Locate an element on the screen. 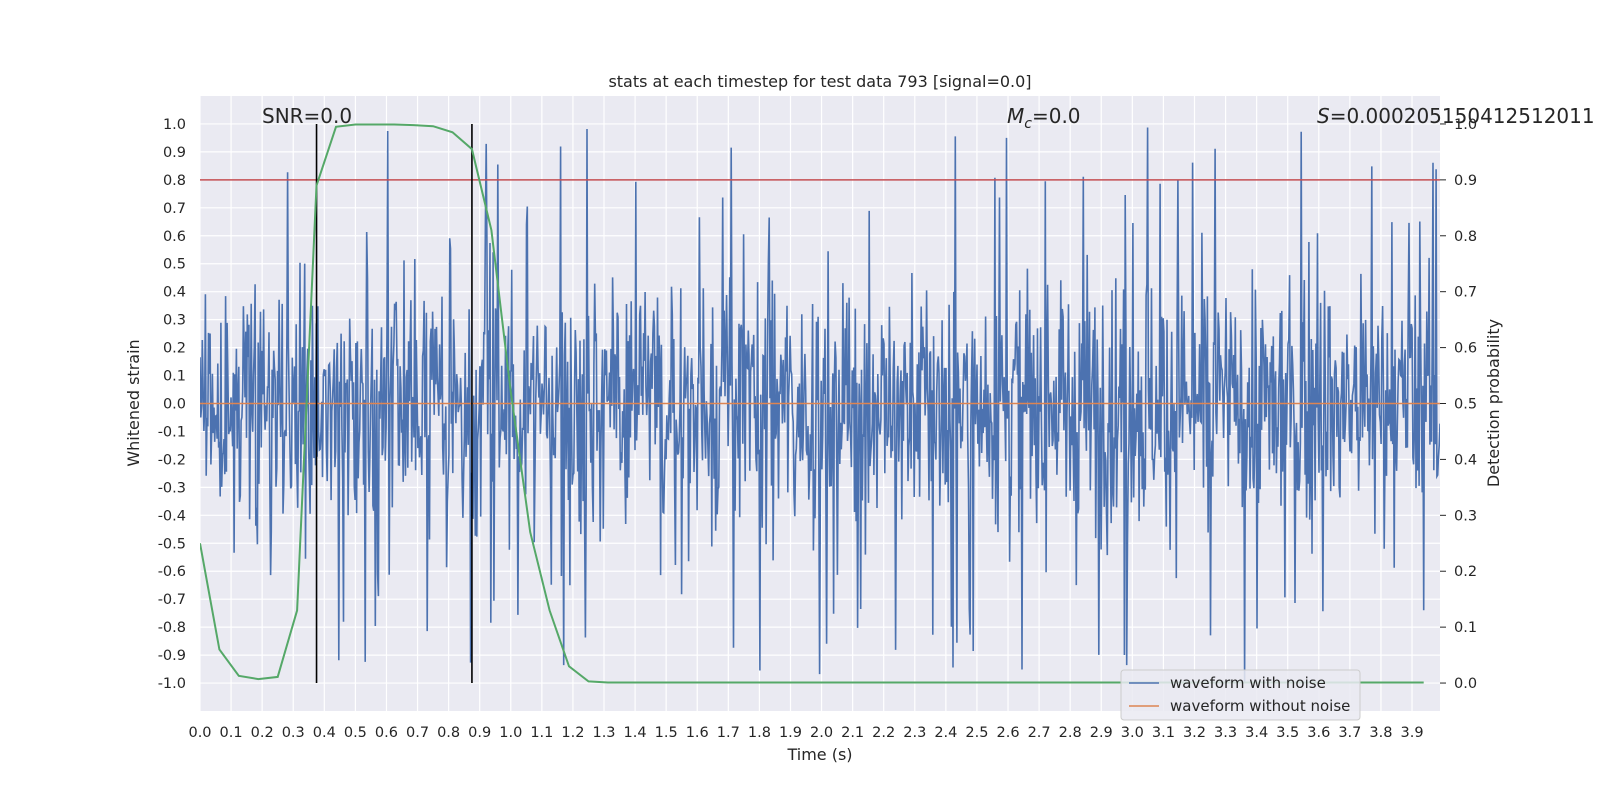 This screenshot has height=800, width=1600. x-tick-label: 1.7 is located at coordinates (728, 733).